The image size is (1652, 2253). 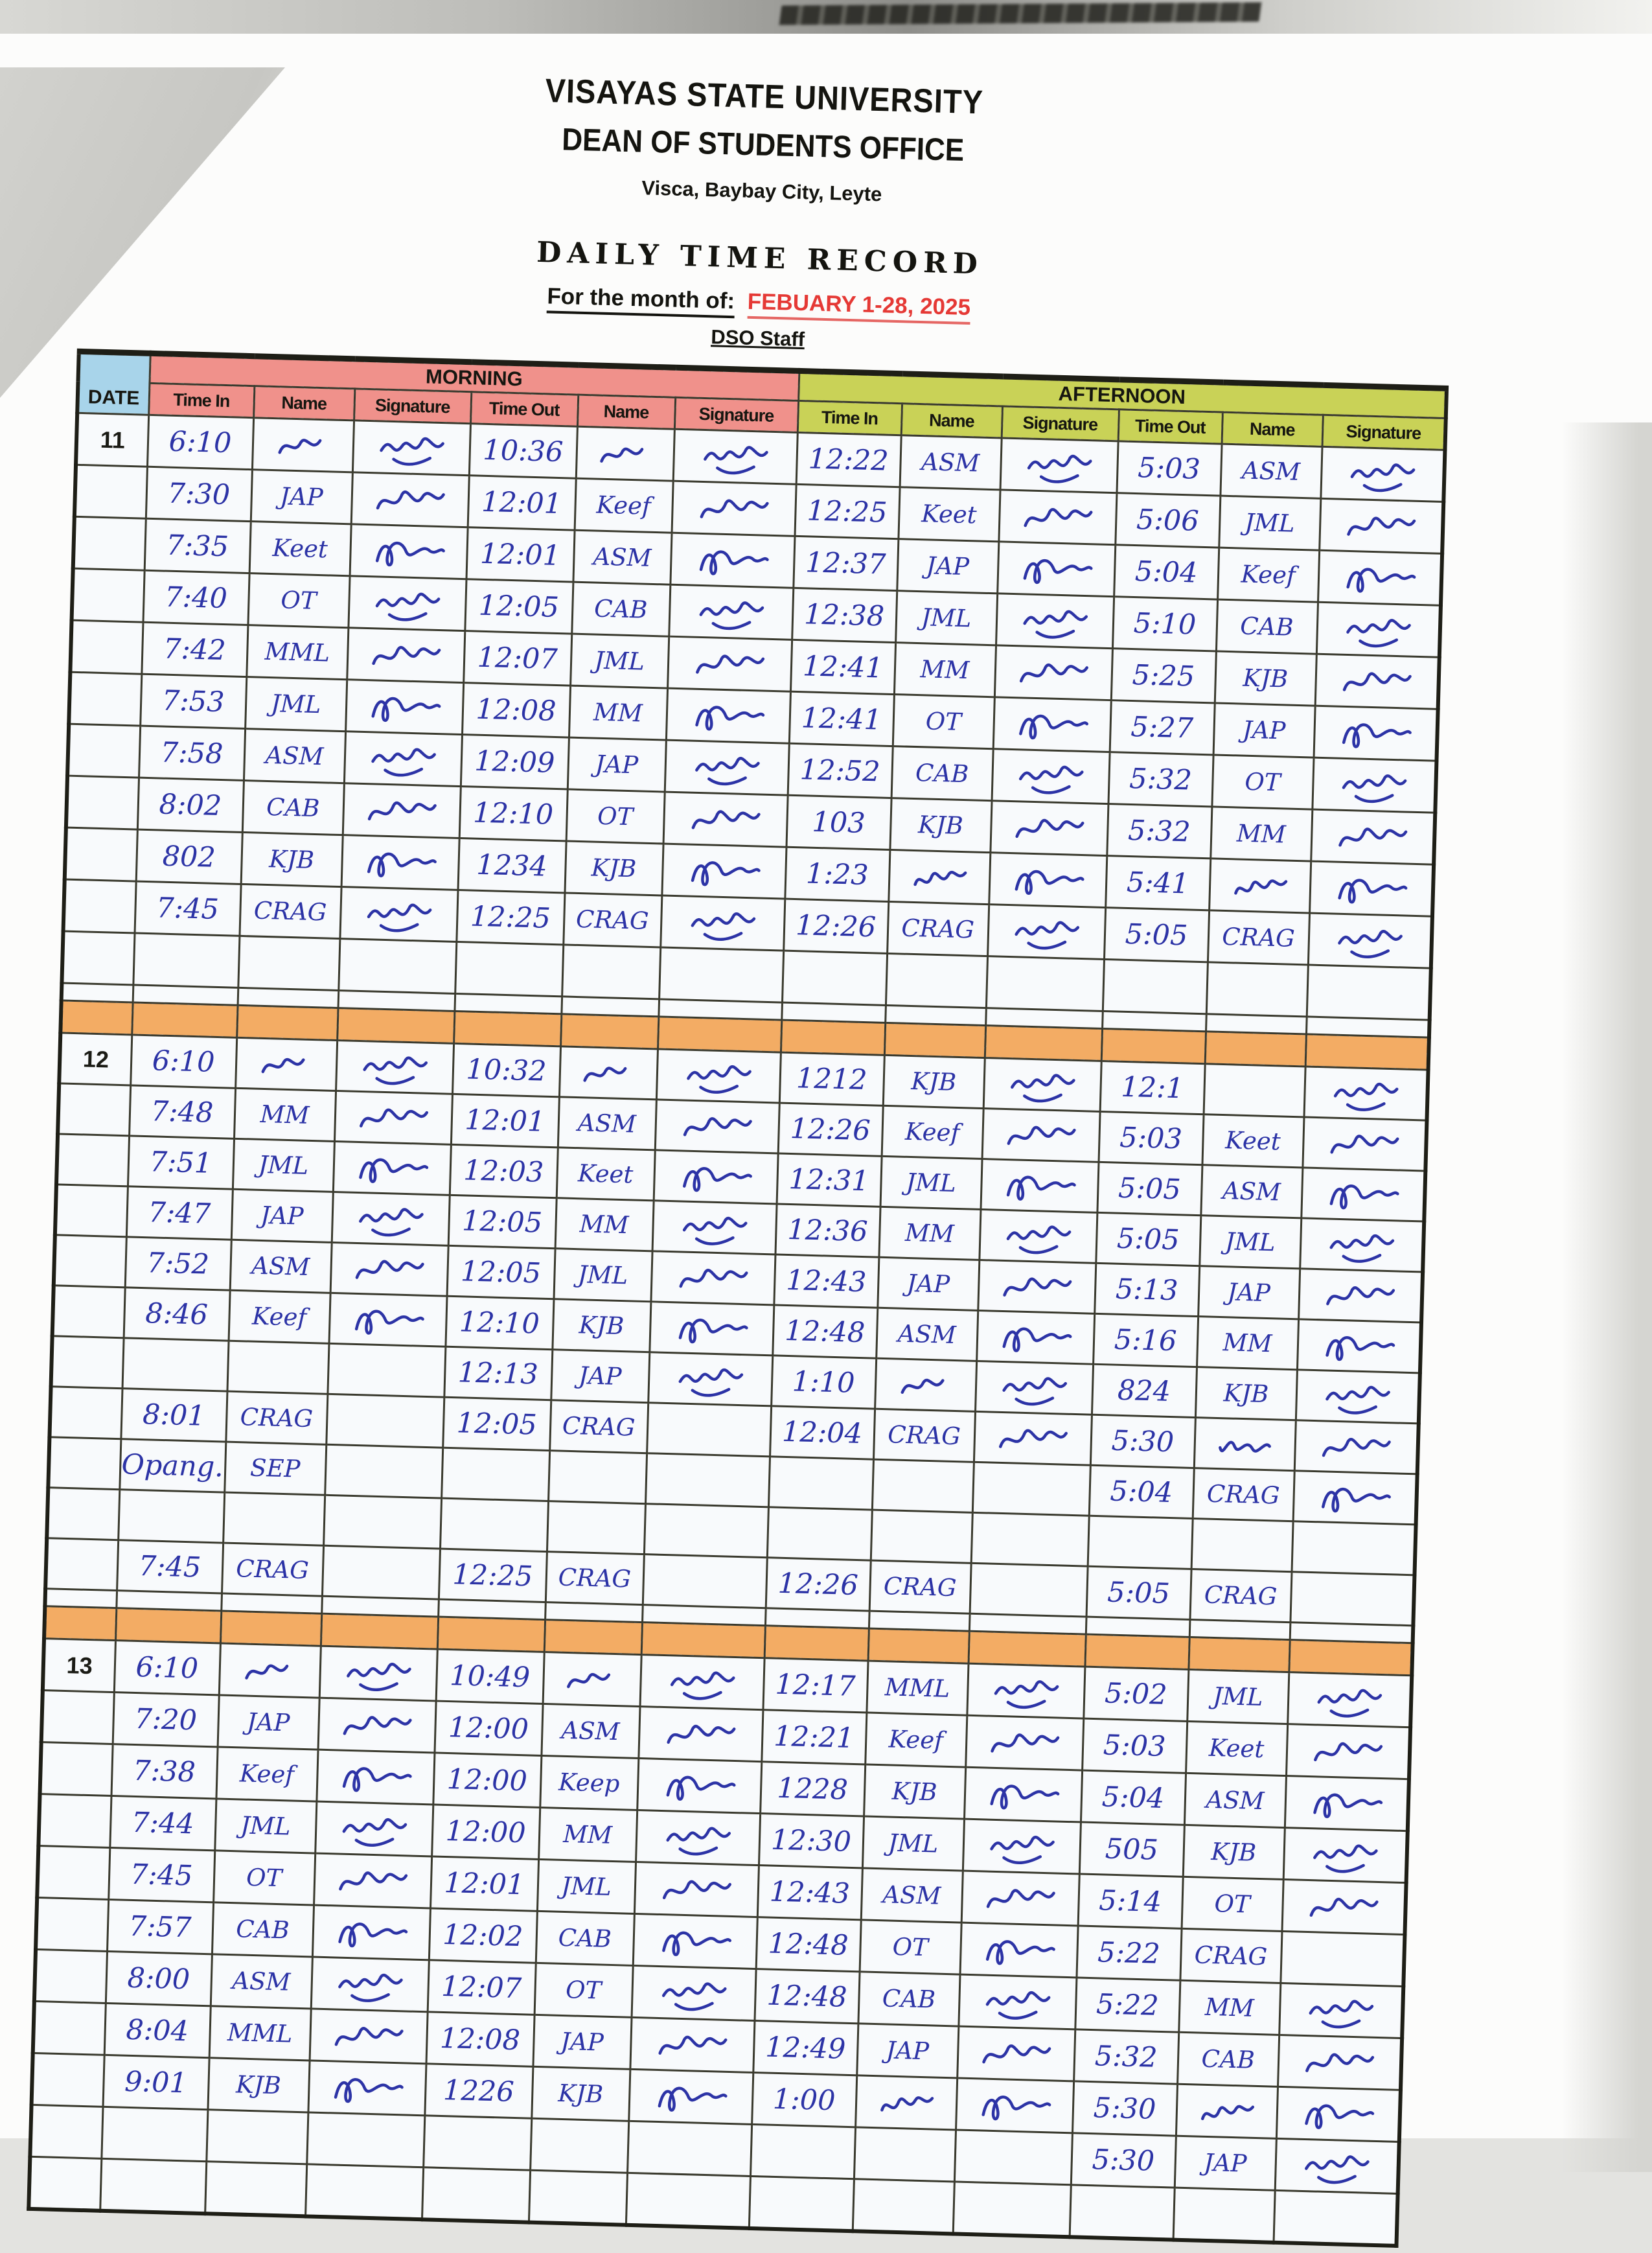 I want to click on col-header-name: Name, so click(x=626, y=412).